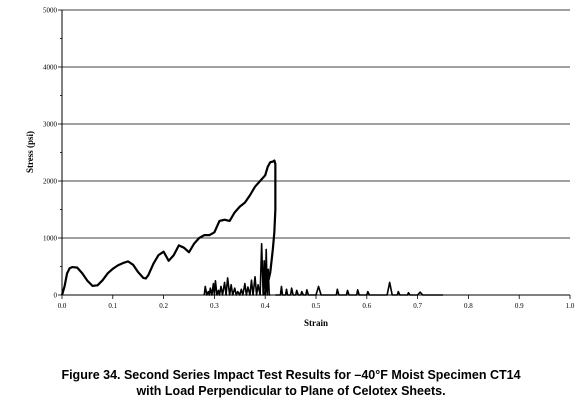 Image resolution: width=582 pixels, height=403 pixels. I want to click on x-tick-label: 0.8, so click(468, 306).